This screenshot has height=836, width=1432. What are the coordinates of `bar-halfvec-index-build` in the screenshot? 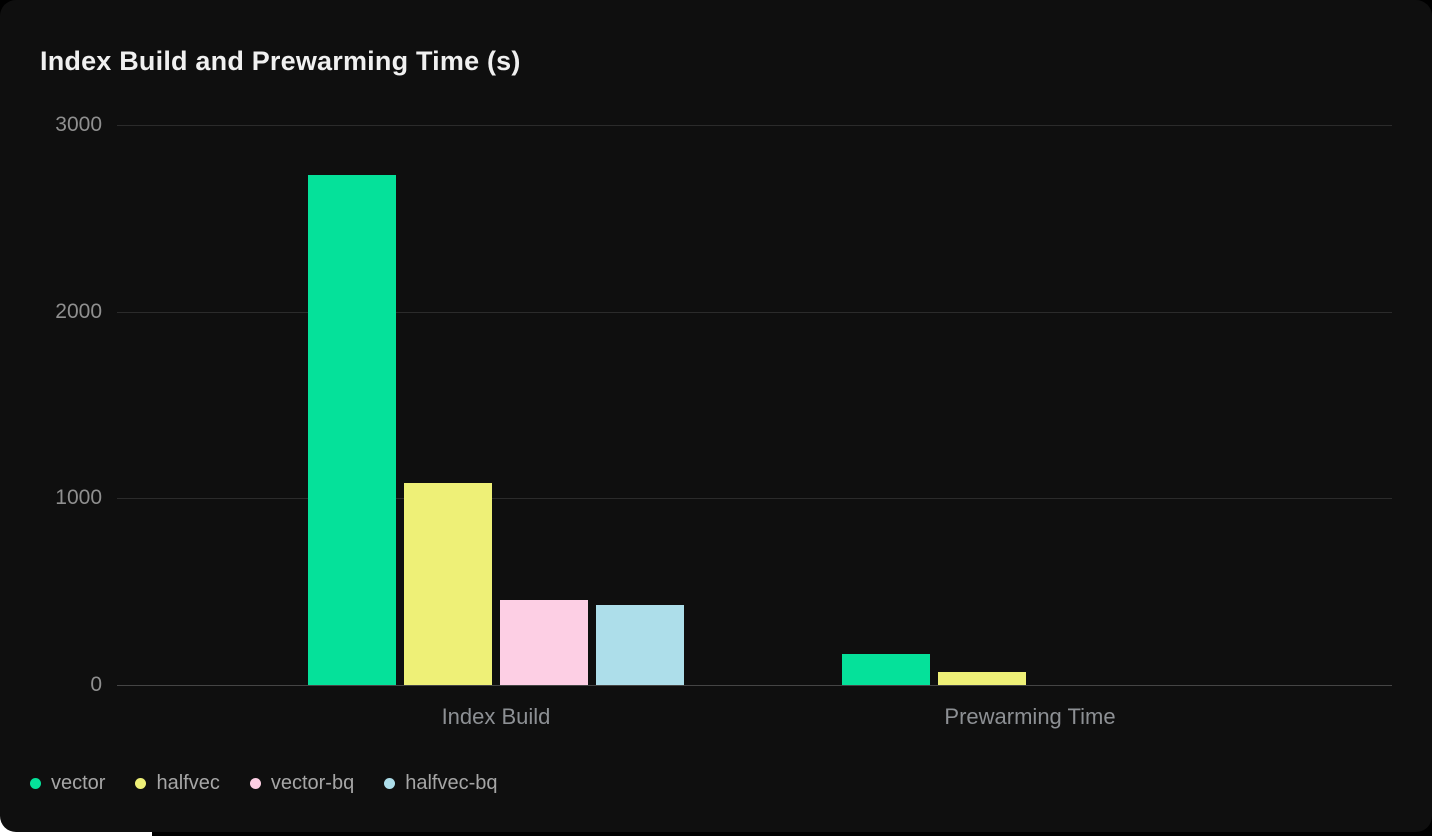 It's located at (448, 584).